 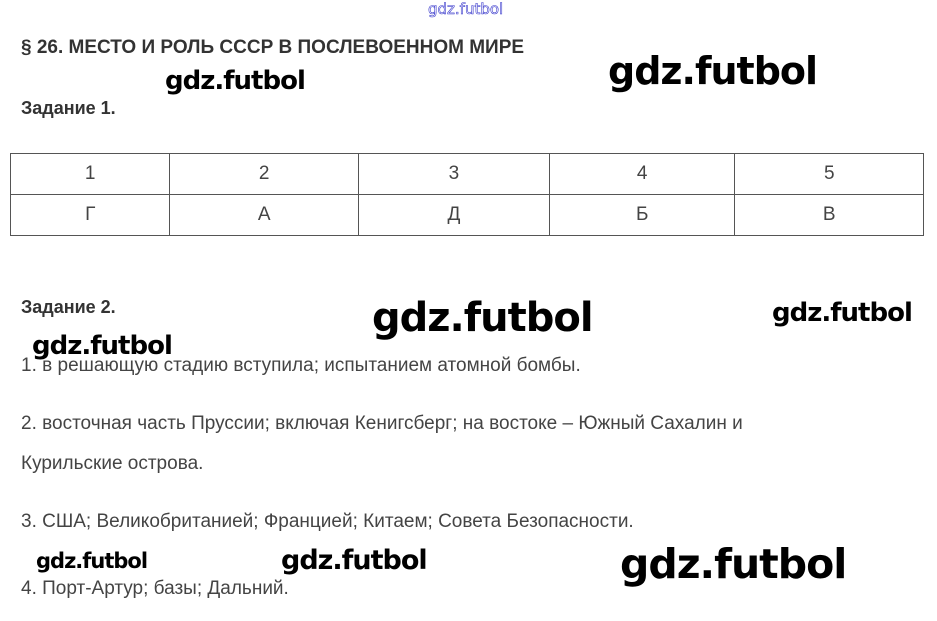 I want to click on task2-heading: Задание 2., so click(x=68, y=307).